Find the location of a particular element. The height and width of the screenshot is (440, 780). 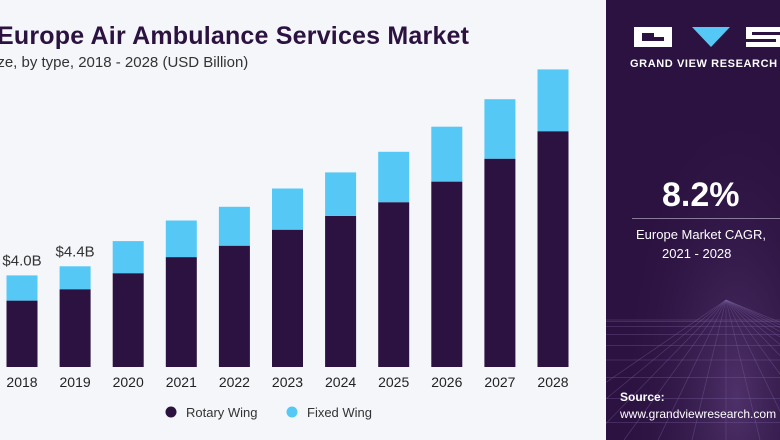

bar-fixed-wing-2025 is located at coordinates (394, 177).